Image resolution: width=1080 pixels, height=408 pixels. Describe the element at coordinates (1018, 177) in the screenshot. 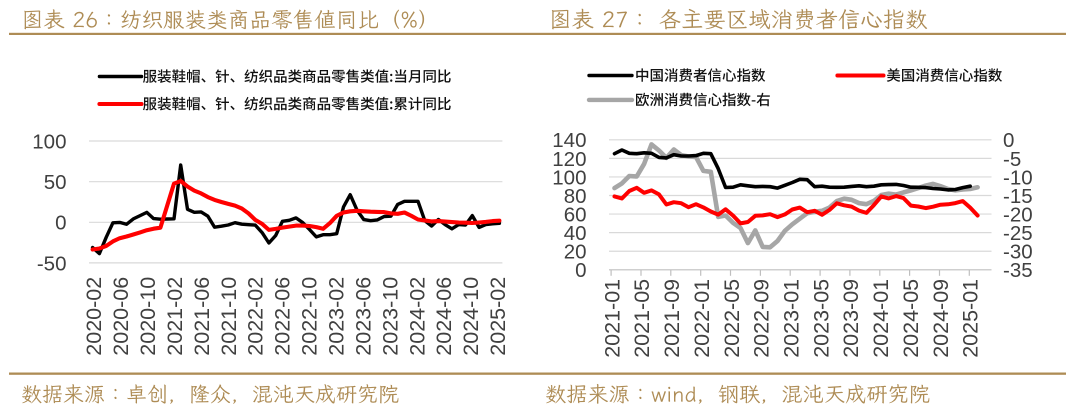

I see `svg-text: -10` at that location.